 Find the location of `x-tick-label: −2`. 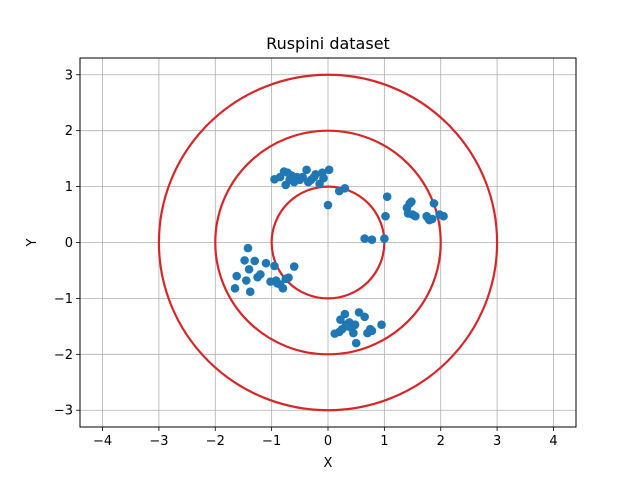

x-tick-label: −2 is located at coordinates (215, 441).